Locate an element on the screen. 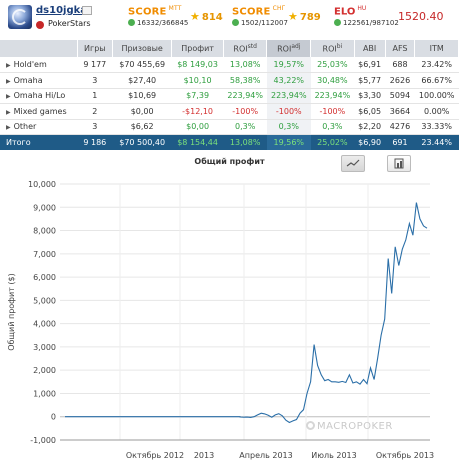  score-elo-rank: 122561/987102 is located at coordinates (371, 23).